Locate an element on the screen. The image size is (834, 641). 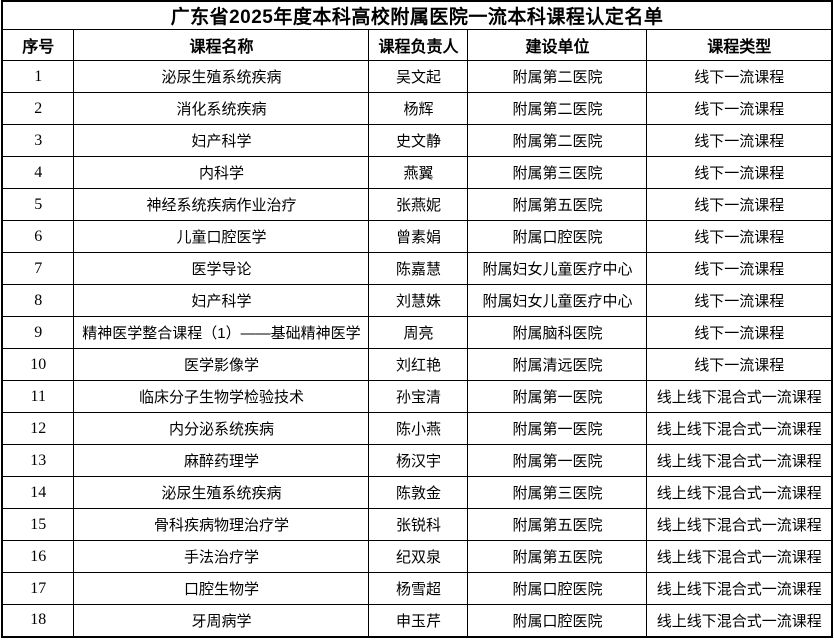
page-title: 广东省2025年度本科高校附属医院一流本科课程认定名单 is located at coordinates (417, 15).